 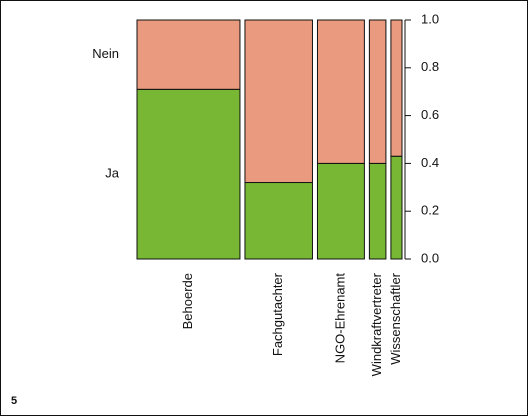 What do you see at coordinates (277, 314) in the screenshot?
I see `category-label: Fachgutachter` at bounding box center [277, 314].